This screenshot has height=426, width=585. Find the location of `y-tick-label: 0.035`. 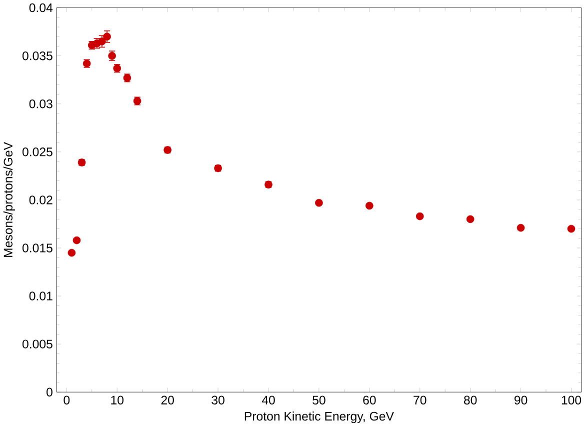

y-tick-label: 0.035 is located at coordinates (37, 55).